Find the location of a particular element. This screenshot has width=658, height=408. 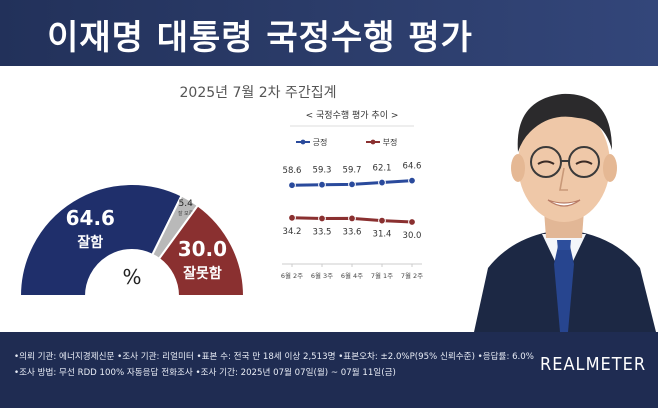

x-tick-label-0: 6월 2주 is located at coordinates (292, 275).